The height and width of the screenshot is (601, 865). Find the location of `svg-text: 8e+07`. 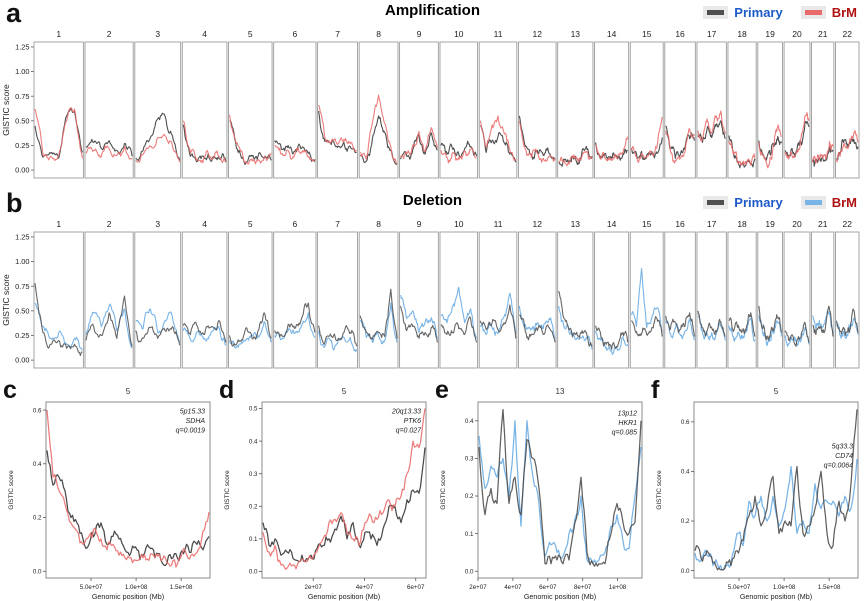

svg-text: 8e+07 is located at coordinates (583, 587).